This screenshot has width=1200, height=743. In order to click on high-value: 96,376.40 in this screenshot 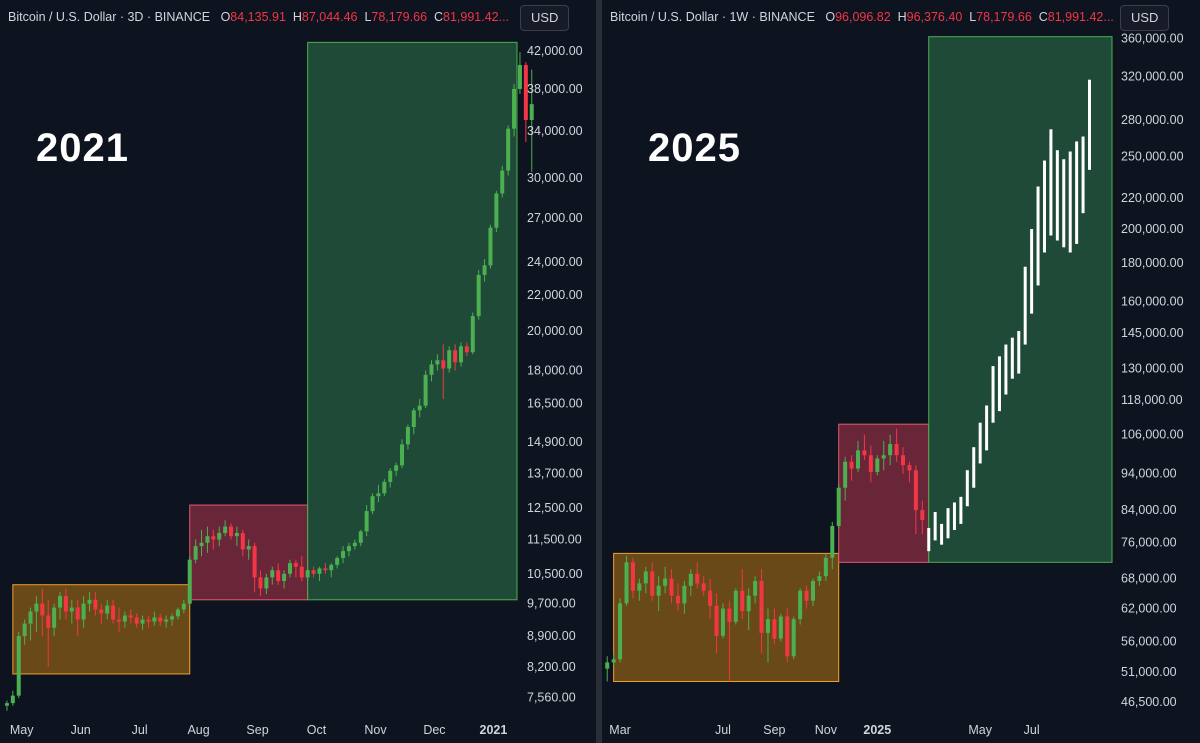, I will do `click(934, 17)`.